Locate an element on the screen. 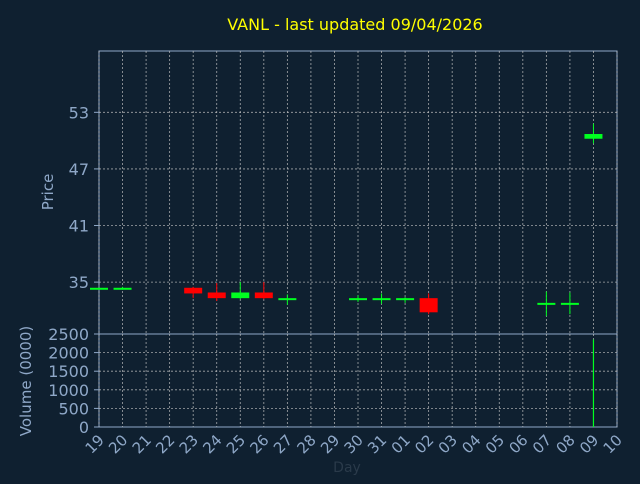 The height and width of the screenshot is (484, 640). x-axis-label: Day is located at coordinates (347, 468).